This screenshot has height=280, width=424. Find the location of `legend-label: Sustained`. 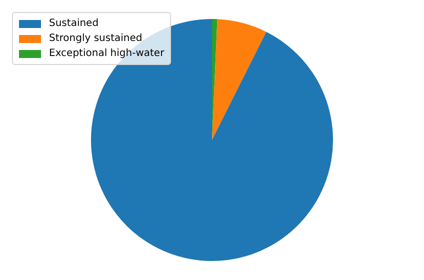

legend-label: Sustained is located at coordinates (74, 23).